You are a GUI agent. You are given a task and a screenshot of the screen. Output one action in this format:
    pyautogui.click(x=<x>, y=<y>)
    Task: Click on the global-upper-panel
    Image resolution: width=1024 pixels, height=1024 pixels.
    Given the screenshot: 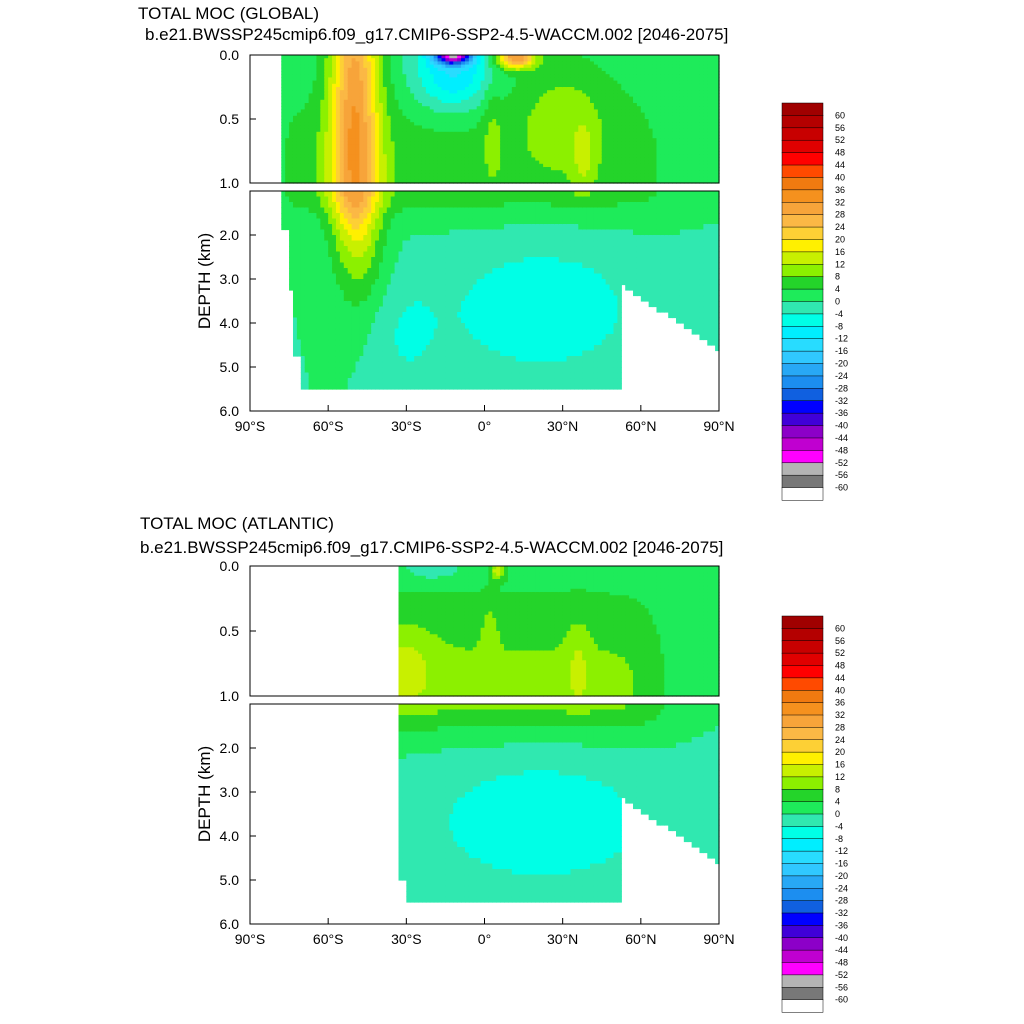 What is the action you would take?
    pyautogui.click(x=485, y=119)
    